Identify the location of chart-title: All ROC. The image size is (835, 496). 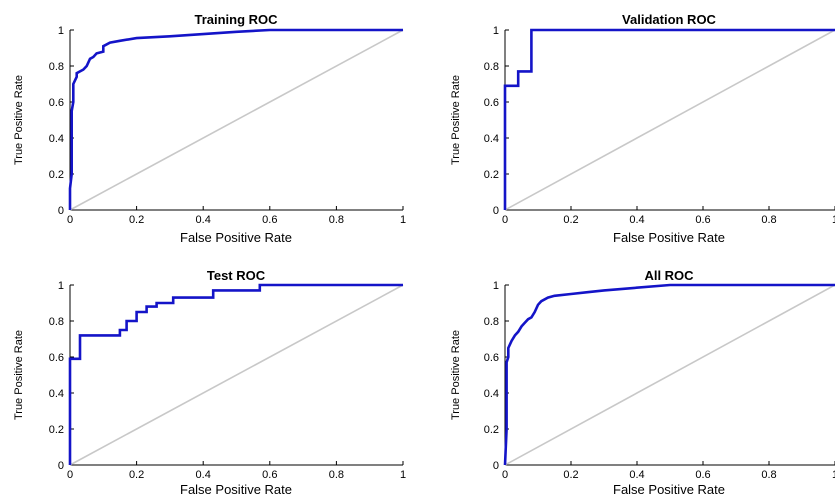
(669, 275).